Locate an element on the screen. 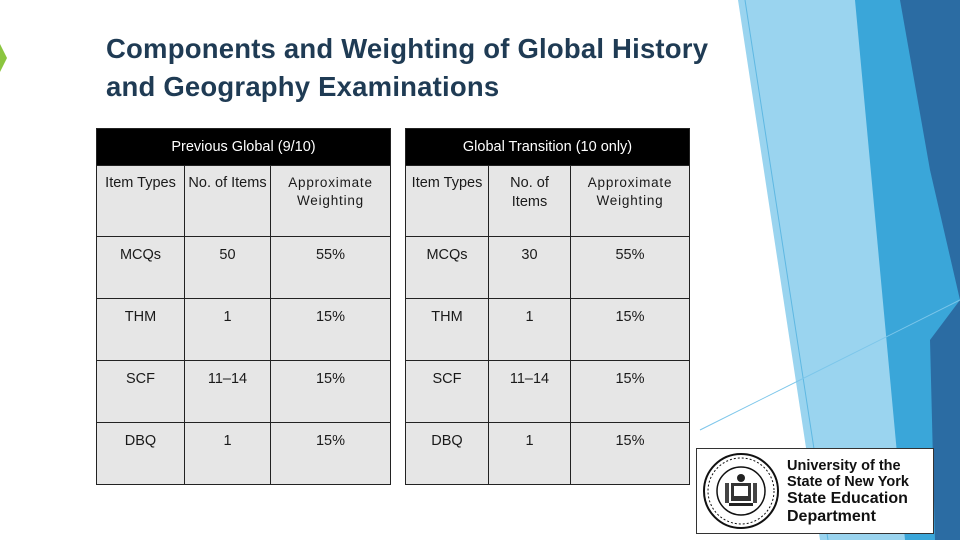 This screenshot has height=540, width=960. table-row: MCQs 50 55% is located at coordinates (243, 267).